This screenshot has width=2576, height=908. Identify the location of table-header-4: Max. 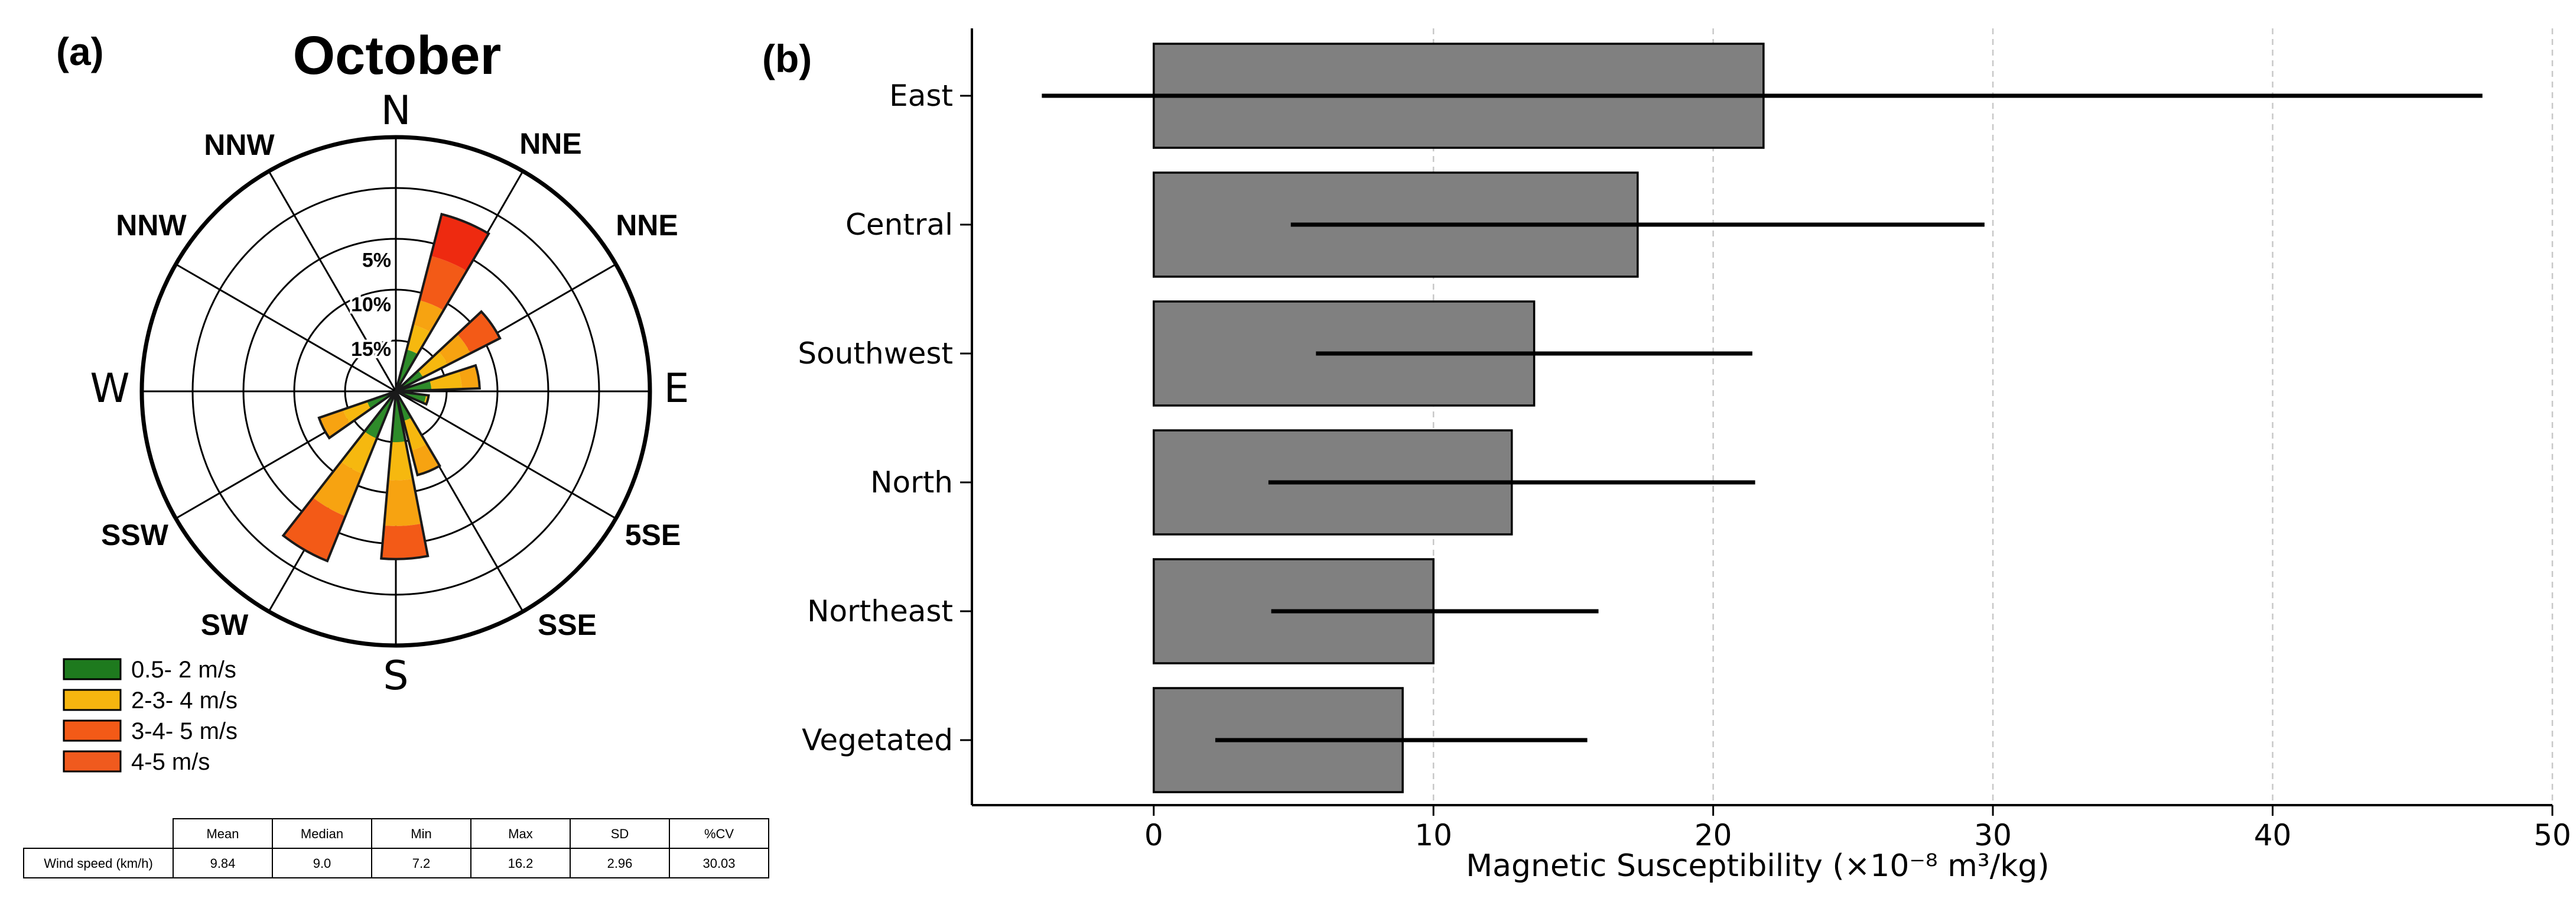
(520, 834).